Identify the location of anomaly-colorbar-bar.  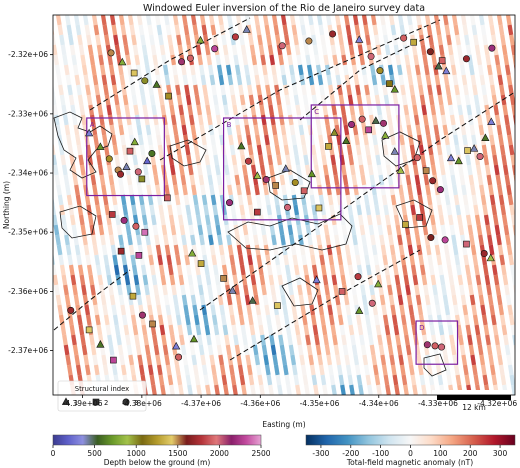
(410, 440).